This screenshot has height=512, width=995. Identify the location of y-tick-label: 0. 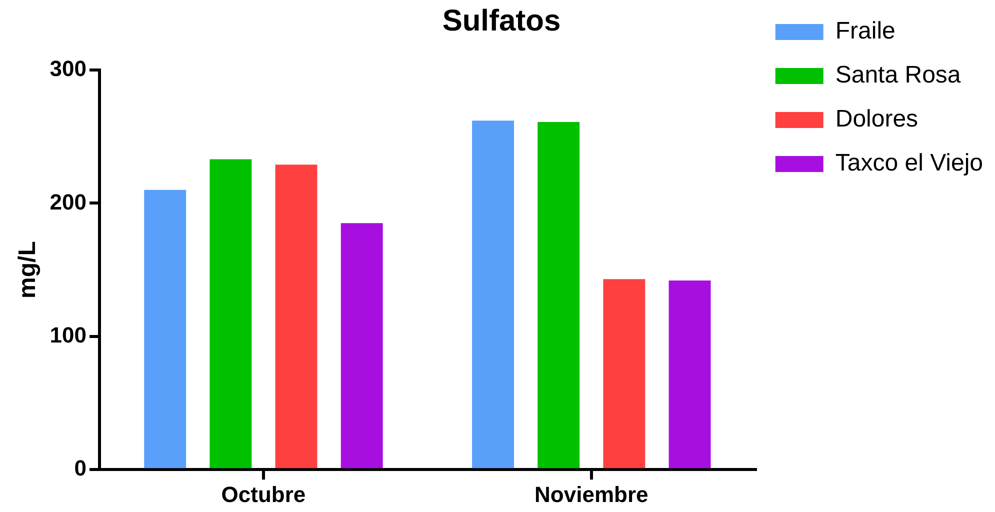
(80, 468).